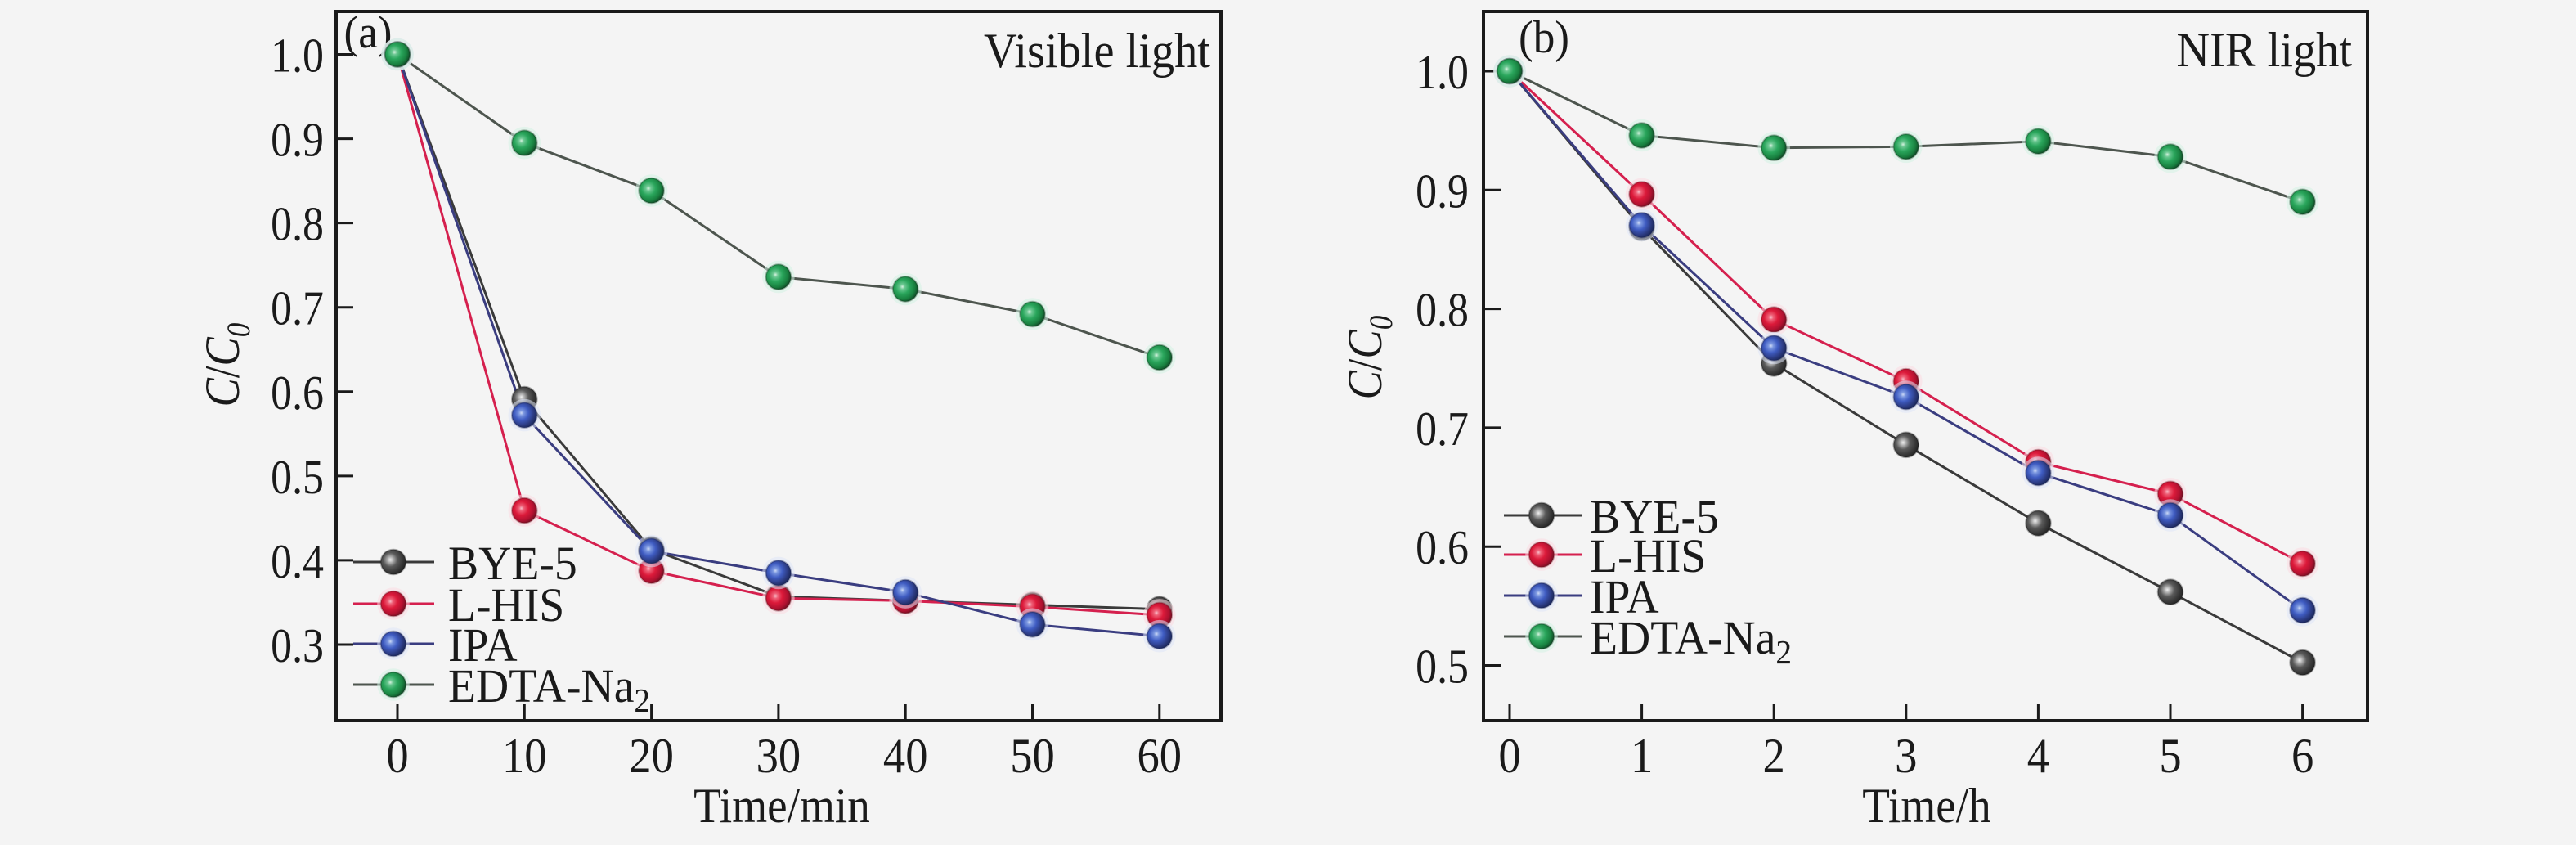 The height and width of the screenshot is (845, 2576). What do you see at coordinates (651, 757) in the screenshot?
I see `svg-text: 20` at bounding box center [651, 757].